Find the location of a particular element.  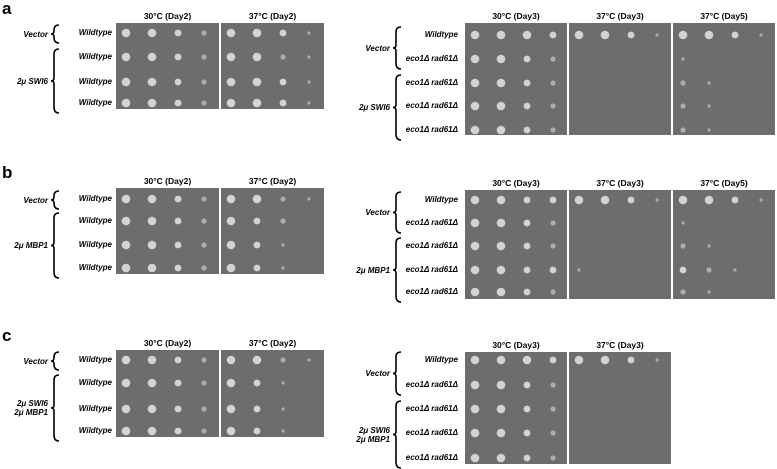

panel-letter: a is located at coordinates (7, 9).